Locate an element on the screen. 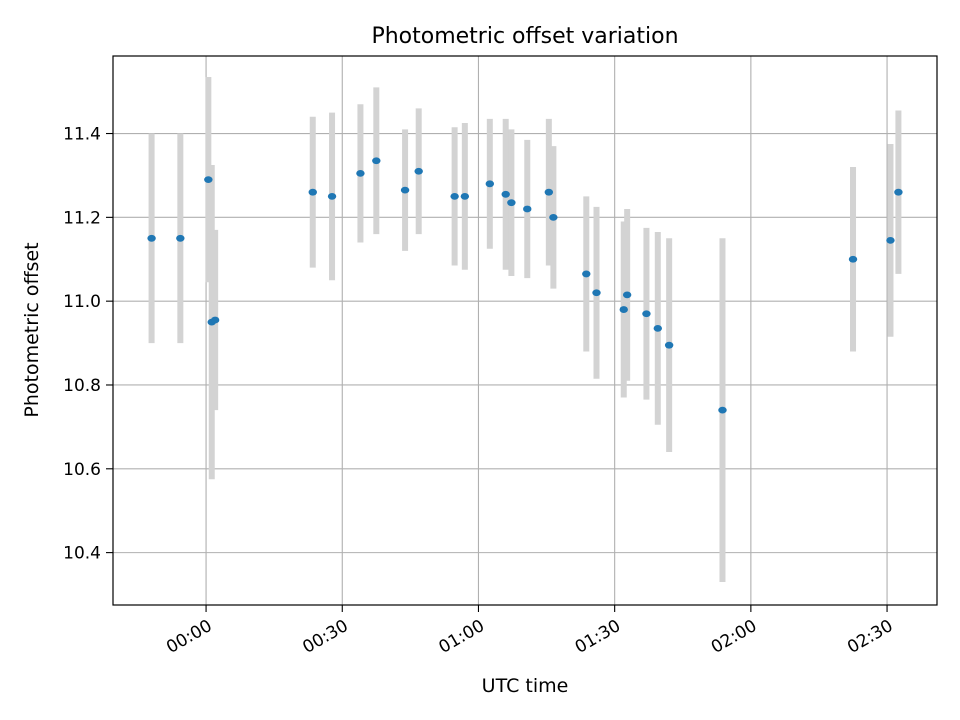 This screenshot has height=720, width=960. x-axis-label: UTC time is located at coordinates (525, 686).